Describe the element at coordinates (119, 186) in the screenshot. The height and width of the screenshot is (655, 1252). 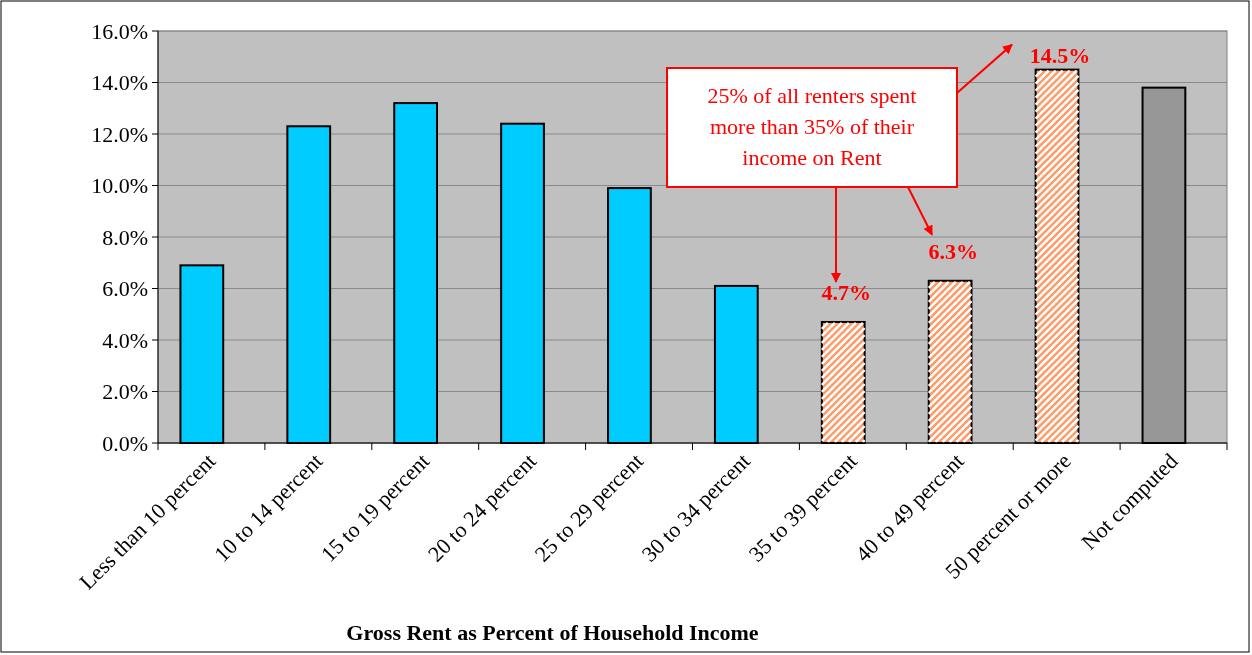
I see `y-tick-label: 10.0%` at that location.